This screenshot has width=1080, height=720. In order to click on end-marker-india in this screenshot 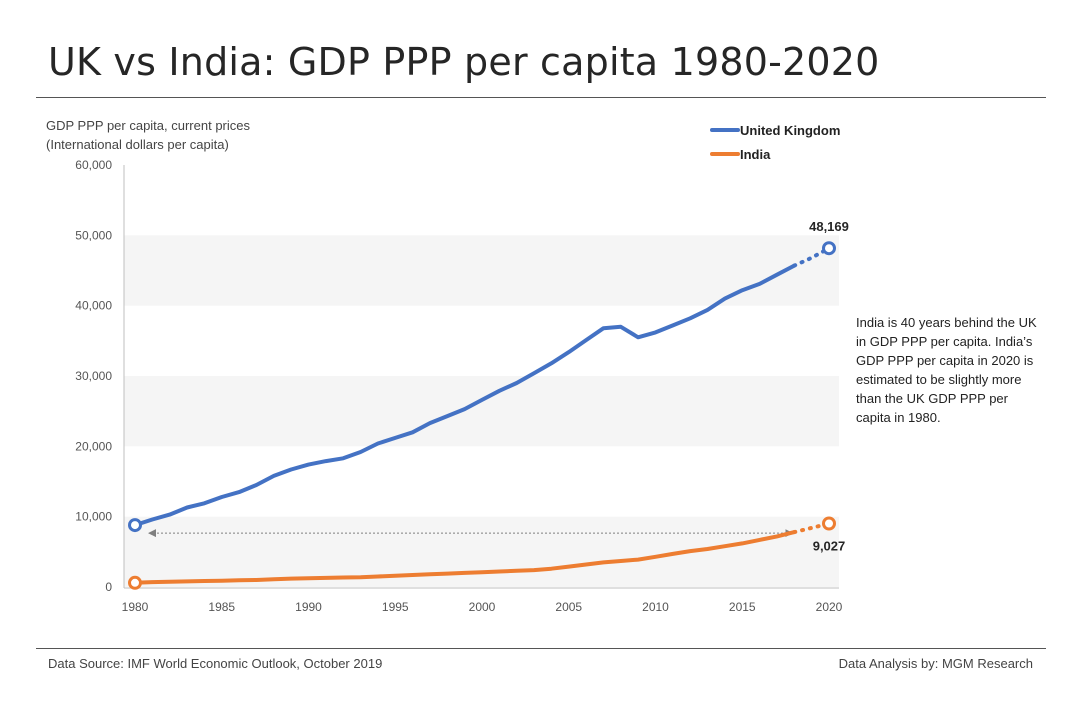, I will do `click(829, 523)`.